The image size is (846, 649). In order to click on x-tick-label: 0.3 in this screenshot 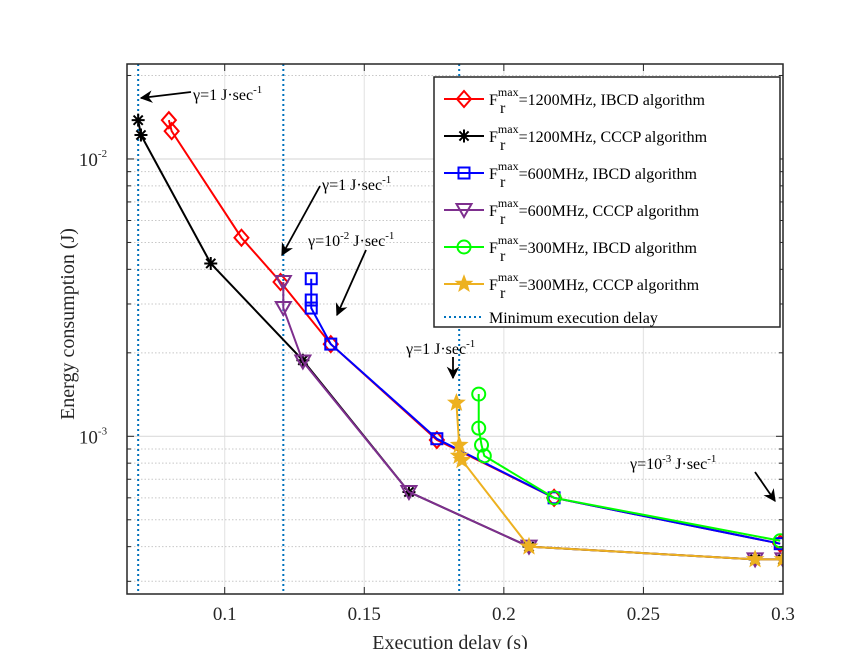, I will do `click(783, 614)`.